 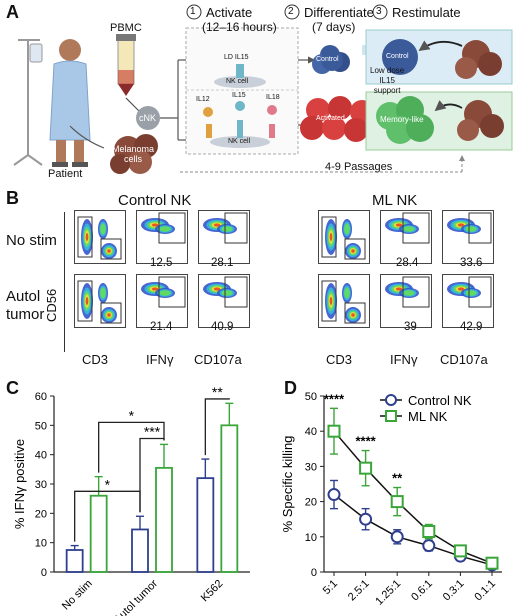 I want to click on x-tick-label: 5:1, so click(x=330, y=587).